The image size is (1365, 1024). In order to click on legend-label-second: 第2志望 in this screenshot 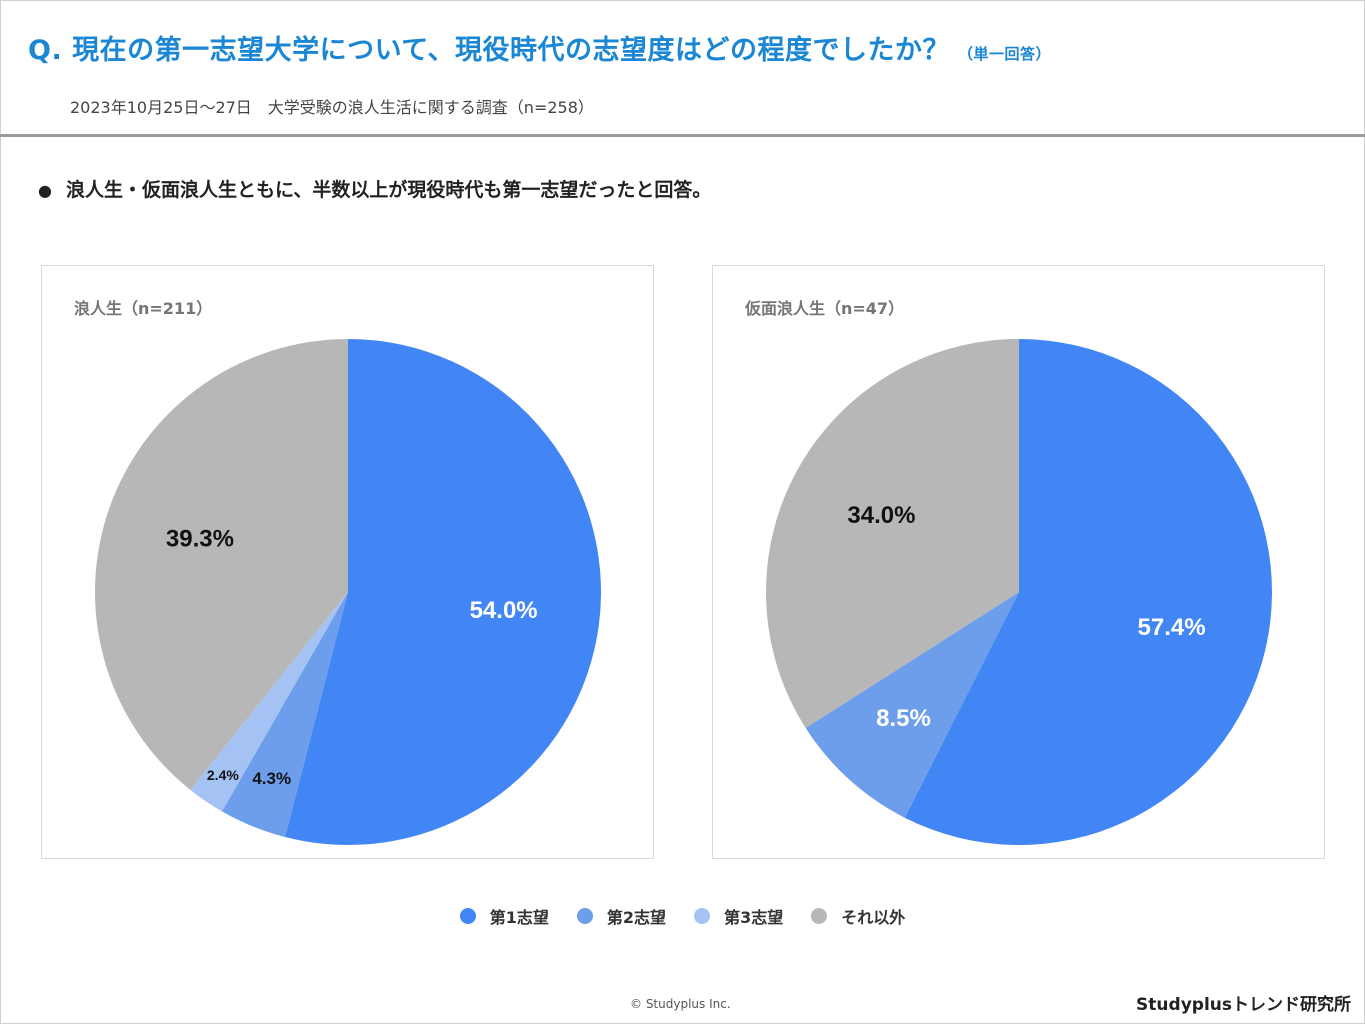, I will do `click(636, 917)`.